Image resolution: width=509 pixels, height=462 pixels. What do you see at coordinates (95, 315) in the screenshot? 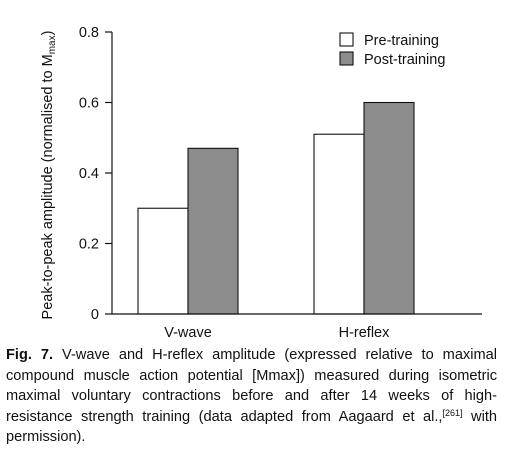
I see `y-tick-label: 0` at bounding box center [95, 315].